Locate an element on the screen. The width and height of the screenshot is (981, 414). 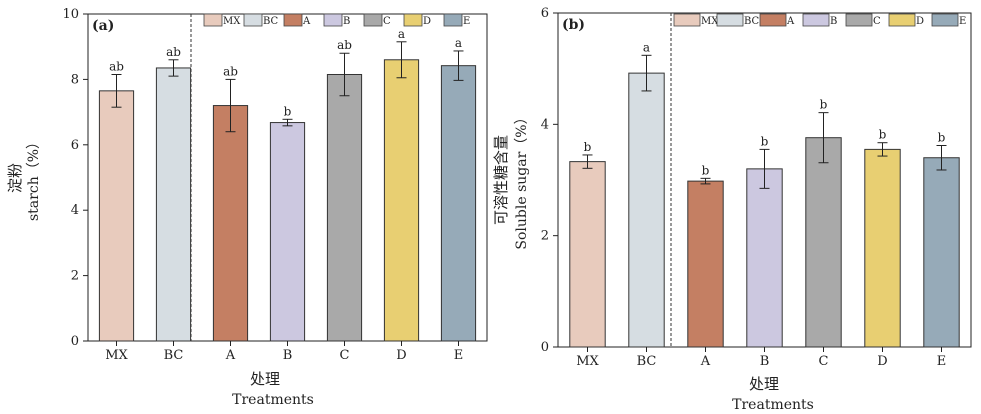
y-axis-label-cn: 淀粉 is located at coordinates (15, 178).